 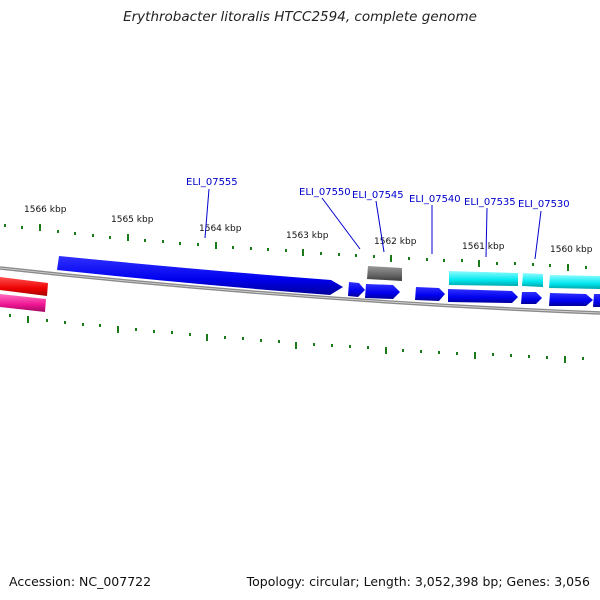 What do you see at coordinates (296, 338) in the screenshot?
I see `inner-scale-ticks` at bounding box center [296, 338].